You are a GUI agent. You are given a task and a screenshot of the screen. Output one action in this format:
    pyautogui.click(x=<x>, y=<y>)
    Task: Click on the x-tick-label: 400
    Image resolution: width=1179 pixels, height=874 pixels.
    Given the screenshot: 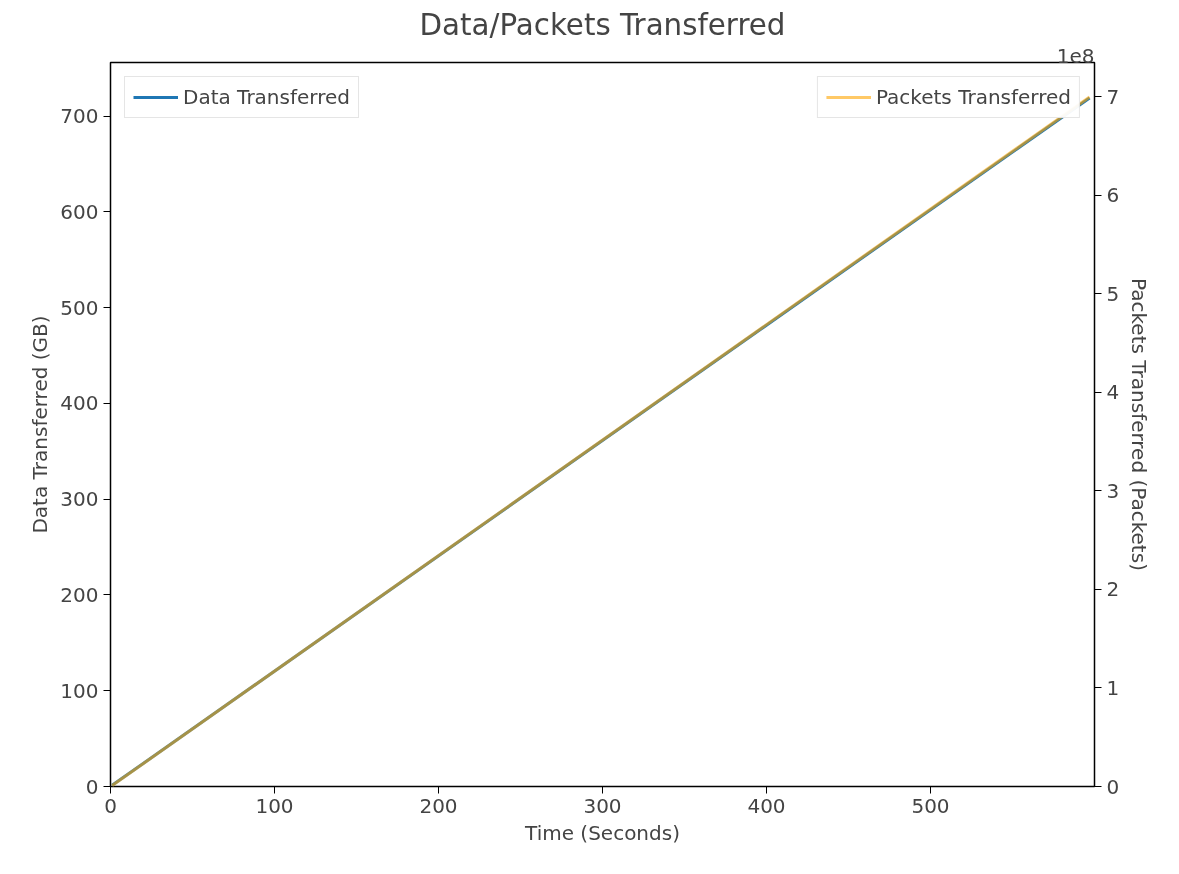 What is the action you would take?
    pyautogui.click(x=766, y=805)
    